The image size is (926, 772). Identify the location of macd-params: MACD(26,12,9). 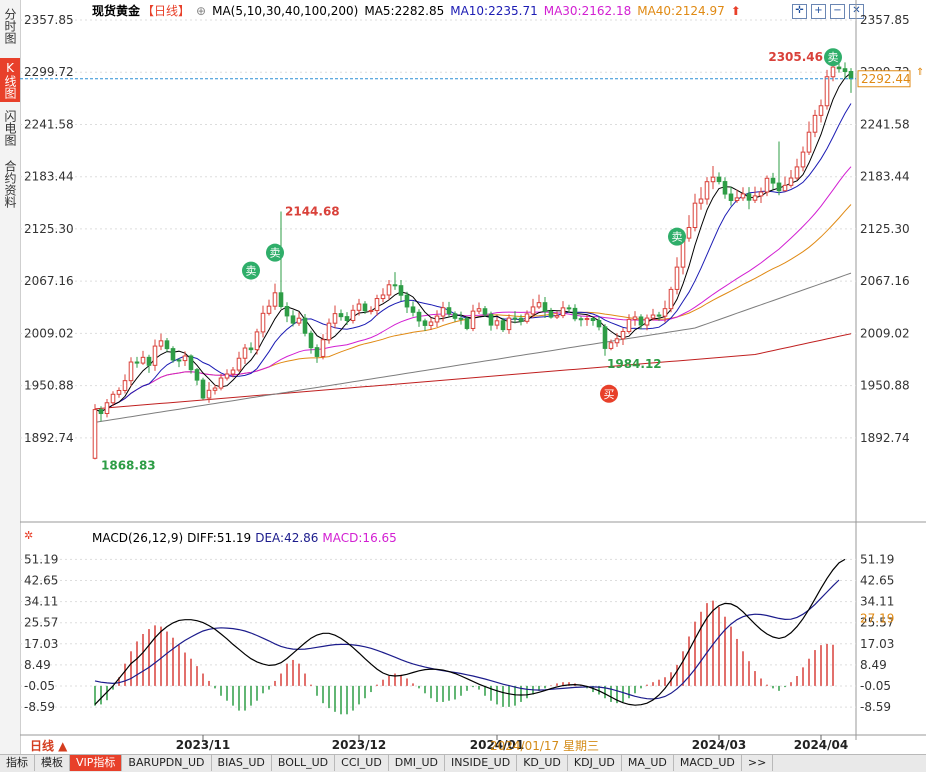
(138, 538).